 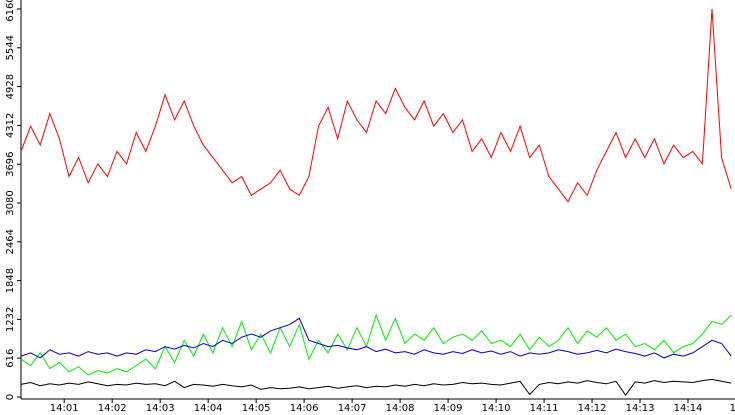 What do you see at coordinates (10, 397) in the screenshot?
I see `y-tick-label: 0` at bounding box center [10, 397].